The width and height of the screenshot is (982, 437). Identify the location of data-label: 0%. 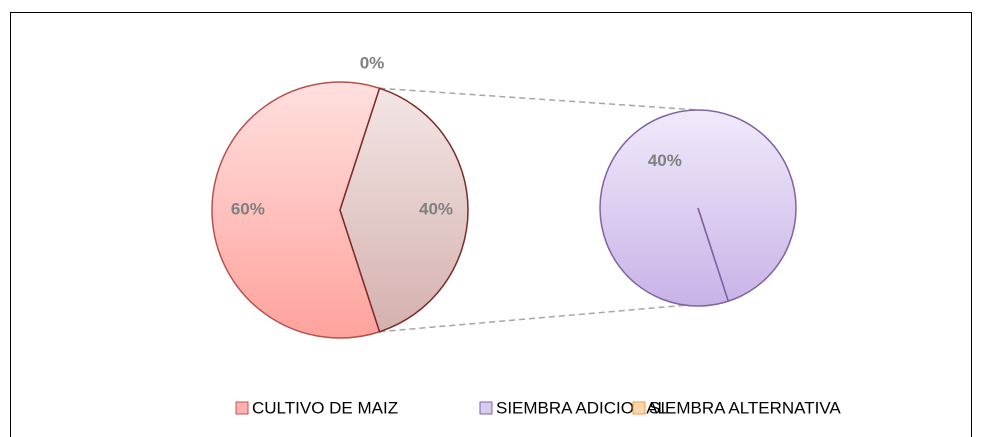
(372, 62).